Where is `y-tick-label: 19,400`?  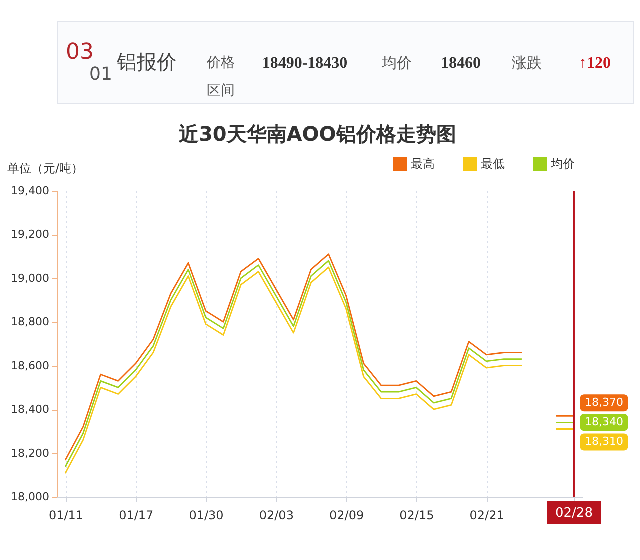 y-tick-label: 19,400 is located at coordinates (30, 191).